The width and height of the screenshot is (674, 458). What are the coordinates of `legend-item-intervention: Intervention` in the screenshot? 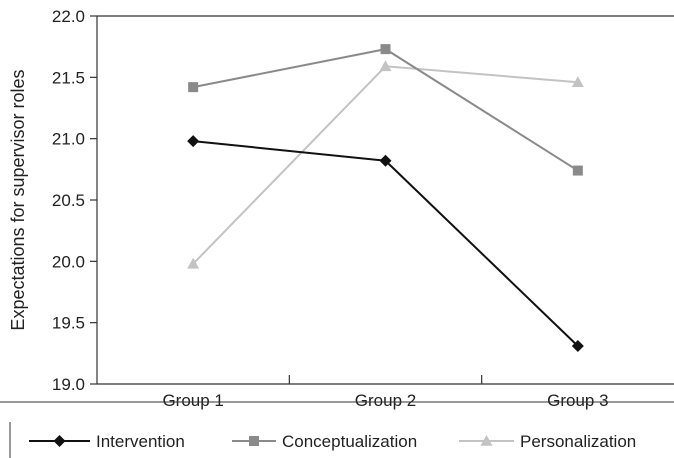 It's located at (107, 441).